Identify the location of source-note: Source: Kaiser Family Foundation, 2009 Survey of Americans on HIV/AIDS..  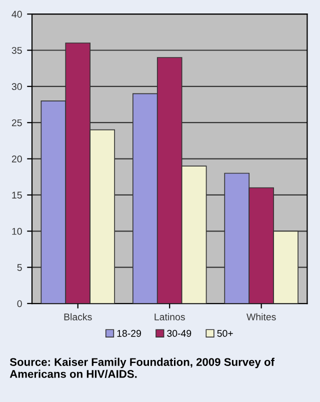
(142, 368).